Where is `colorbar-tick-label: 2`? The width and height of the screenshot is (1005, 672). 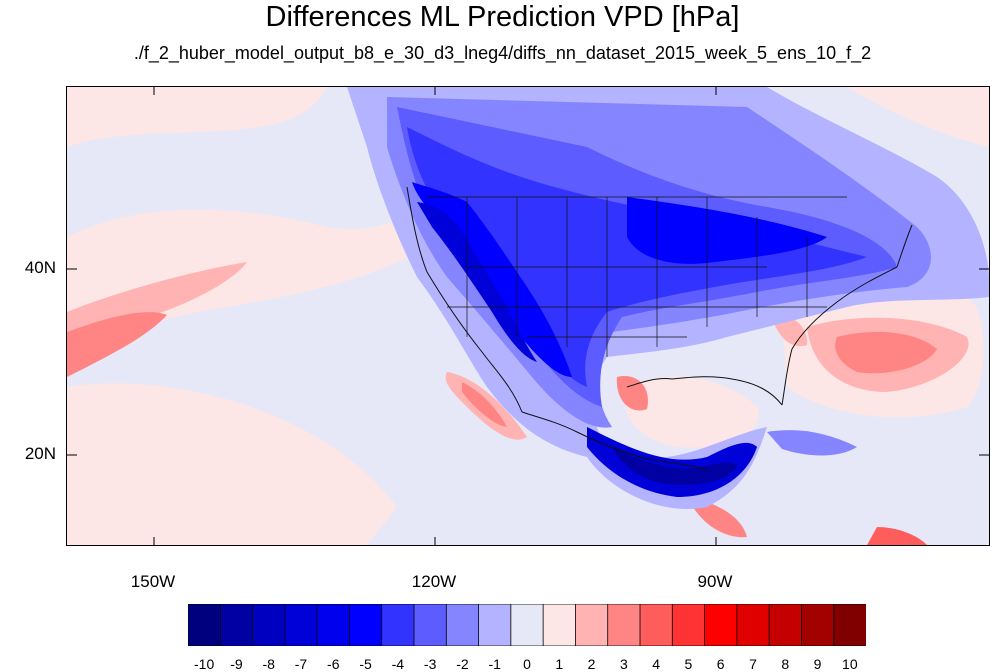 colorbar-tick-label: 2 is located at coordinates (591, 664).